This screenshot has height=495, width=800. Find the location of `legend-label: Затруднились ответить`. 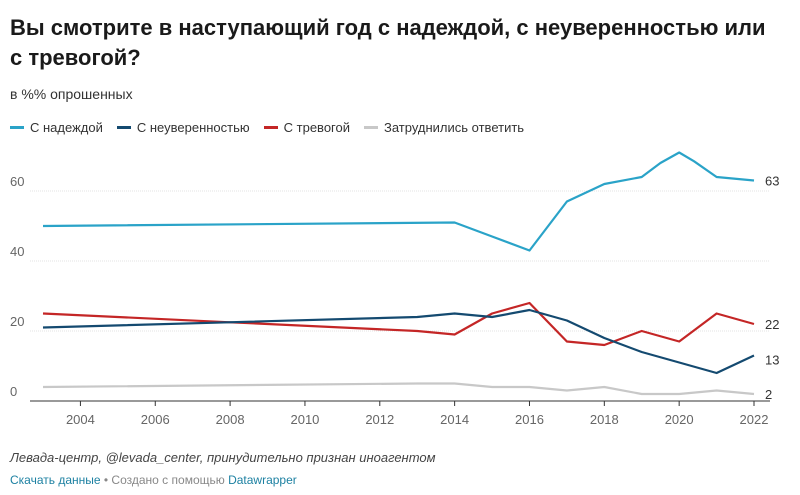

legend-label: Затруднились ответить is located at coordinates (454, 127).